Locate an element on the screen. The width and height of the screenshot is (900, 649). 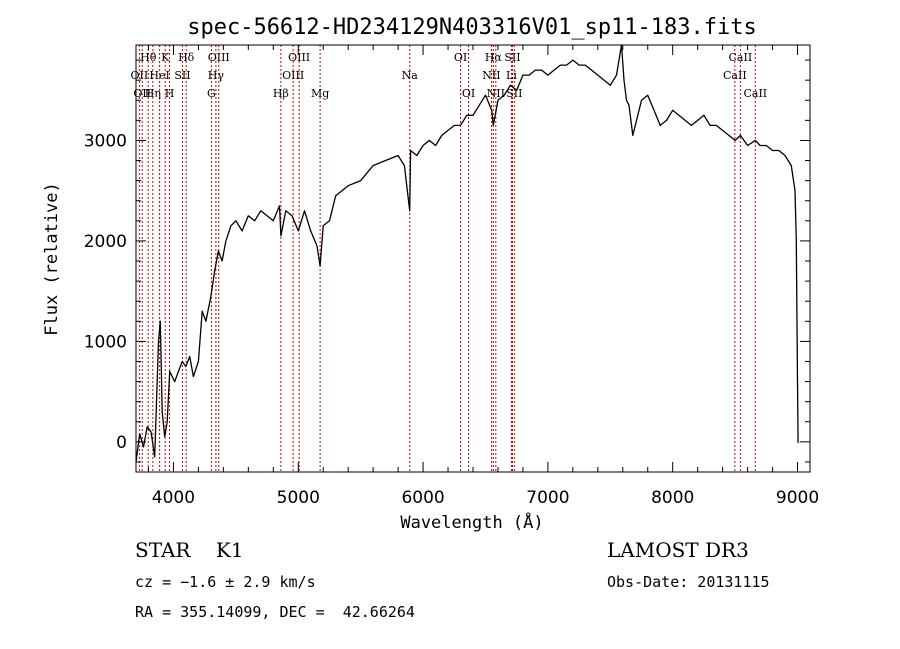
x-tick-label: 8000 is located at coordinates (672, 498).